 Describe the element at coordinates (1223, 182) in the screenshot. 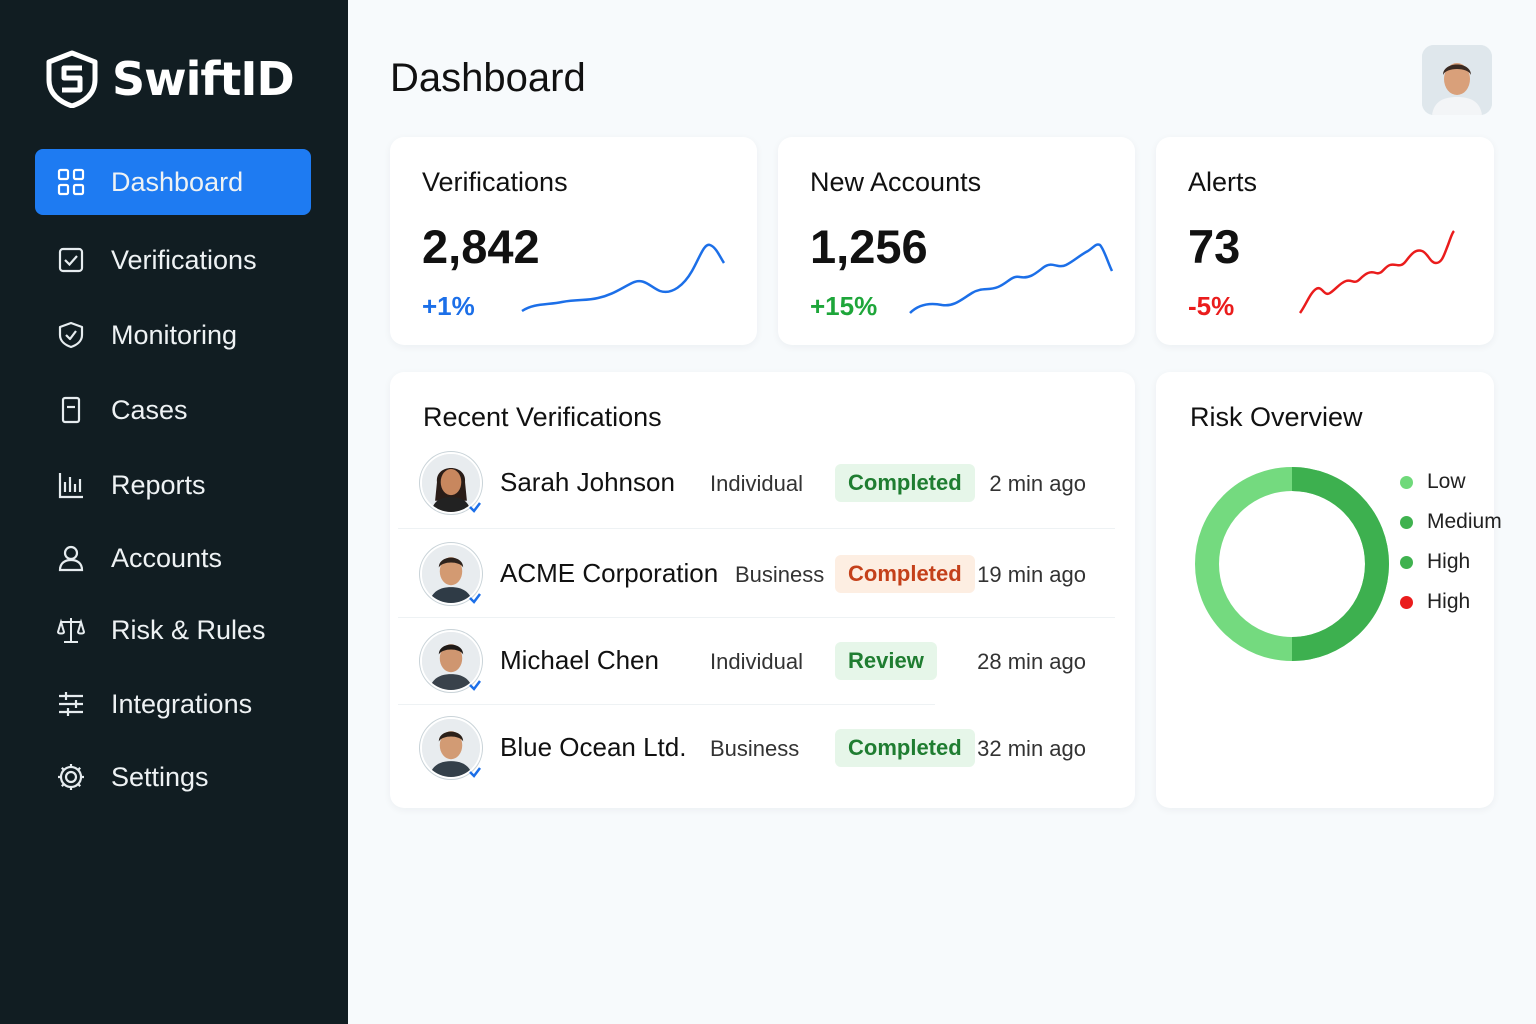

I see `stat-title: Alerts` at that location.